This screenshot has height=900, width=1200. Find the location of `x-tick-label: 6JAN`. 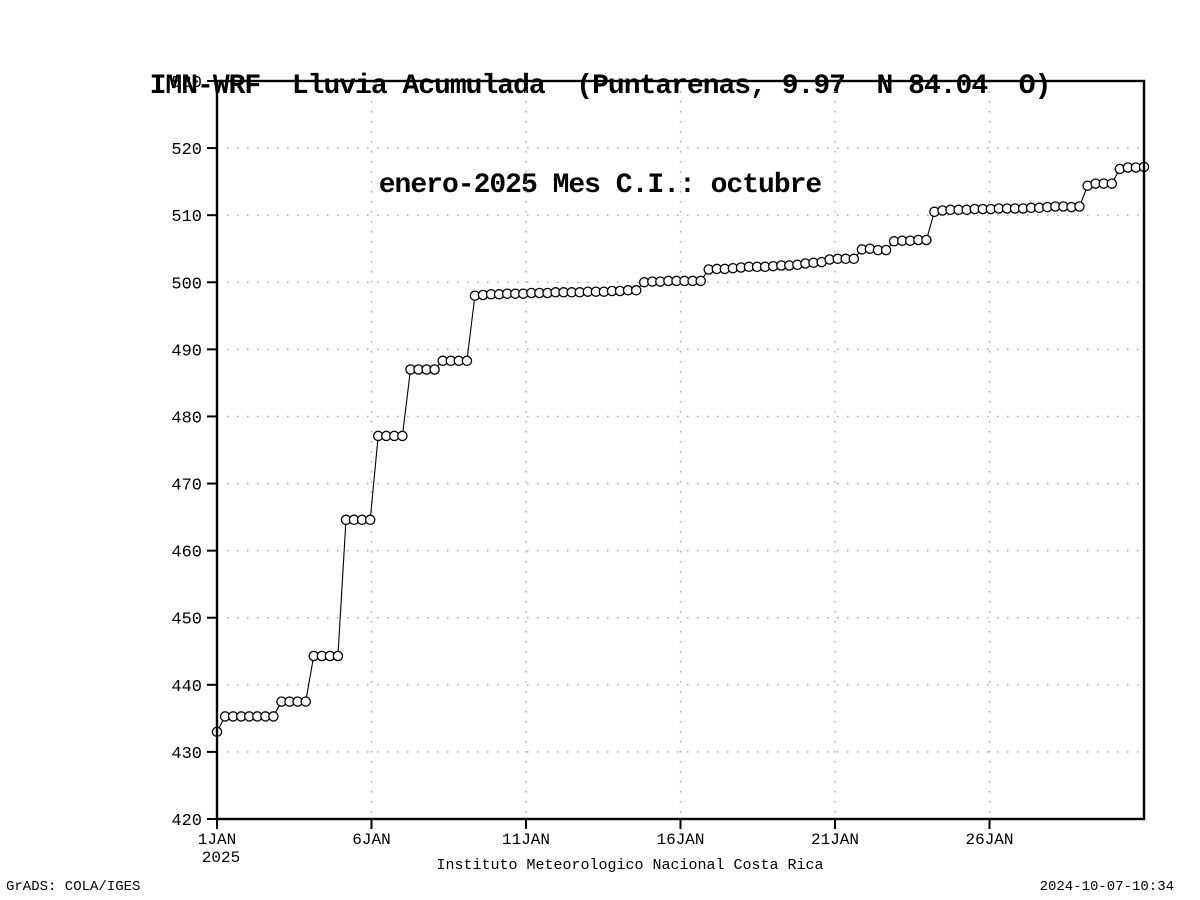

x-tick-label: 6JAN is located at coordinates (371, 840).